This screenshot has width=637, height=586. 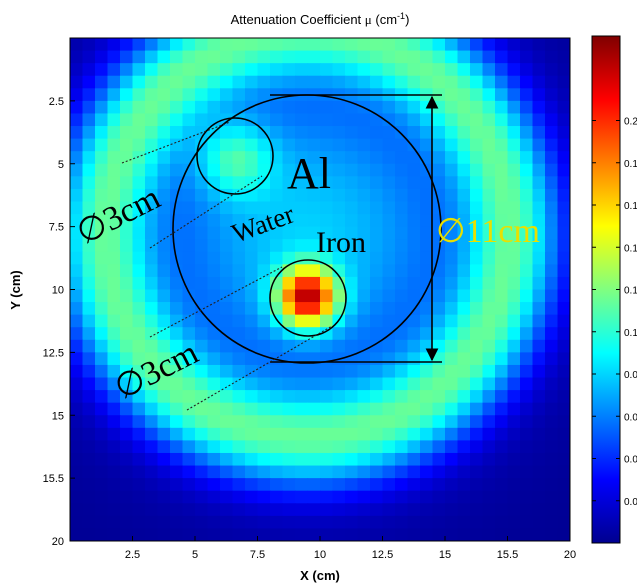 What do you see at coordinates (384, 19) in the screenshot?
I see `chart-title-unit-open: (cm` at bounding box center [384, 19].